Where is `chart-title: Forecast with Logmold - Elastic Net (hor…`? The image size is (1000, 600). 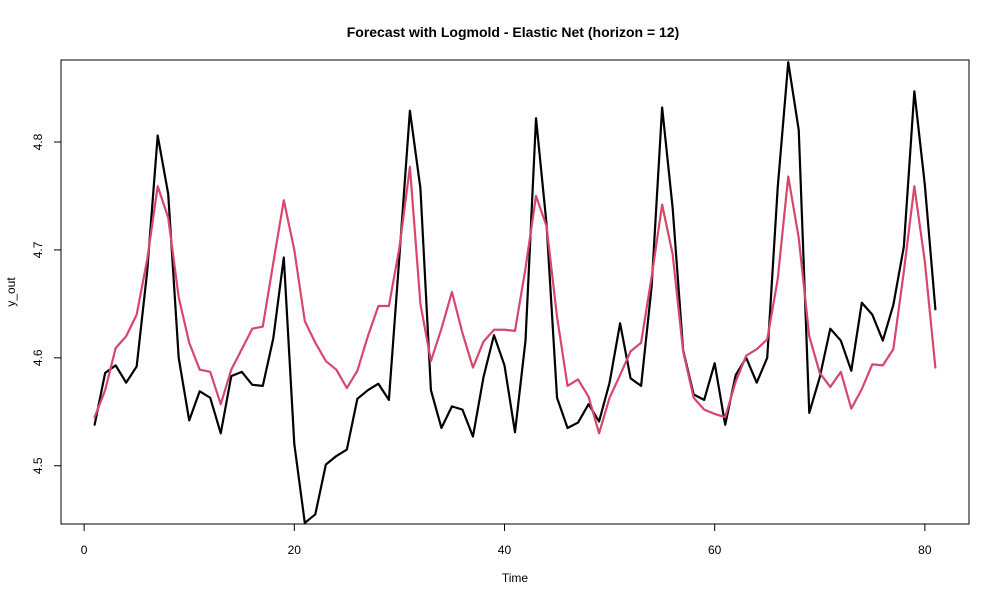
chart-title: Forecast with Logmold - Elastic Net (hor… is located at coordinates (513, 32).